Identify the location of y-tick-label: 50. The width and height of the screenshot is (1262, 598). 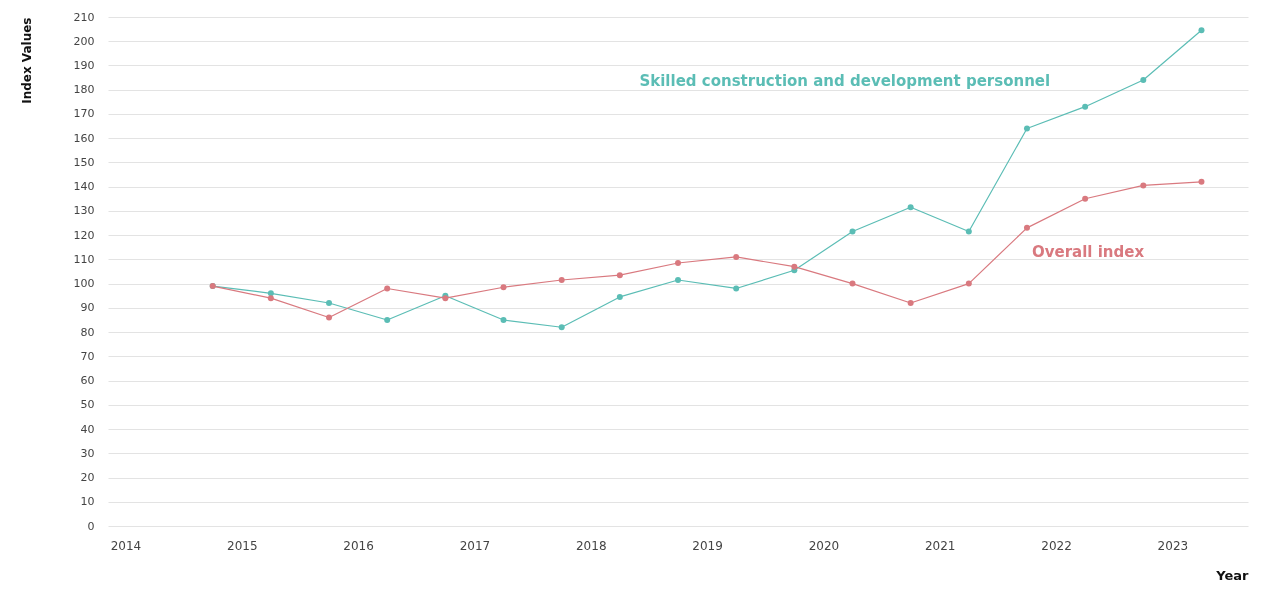
(87, 405).